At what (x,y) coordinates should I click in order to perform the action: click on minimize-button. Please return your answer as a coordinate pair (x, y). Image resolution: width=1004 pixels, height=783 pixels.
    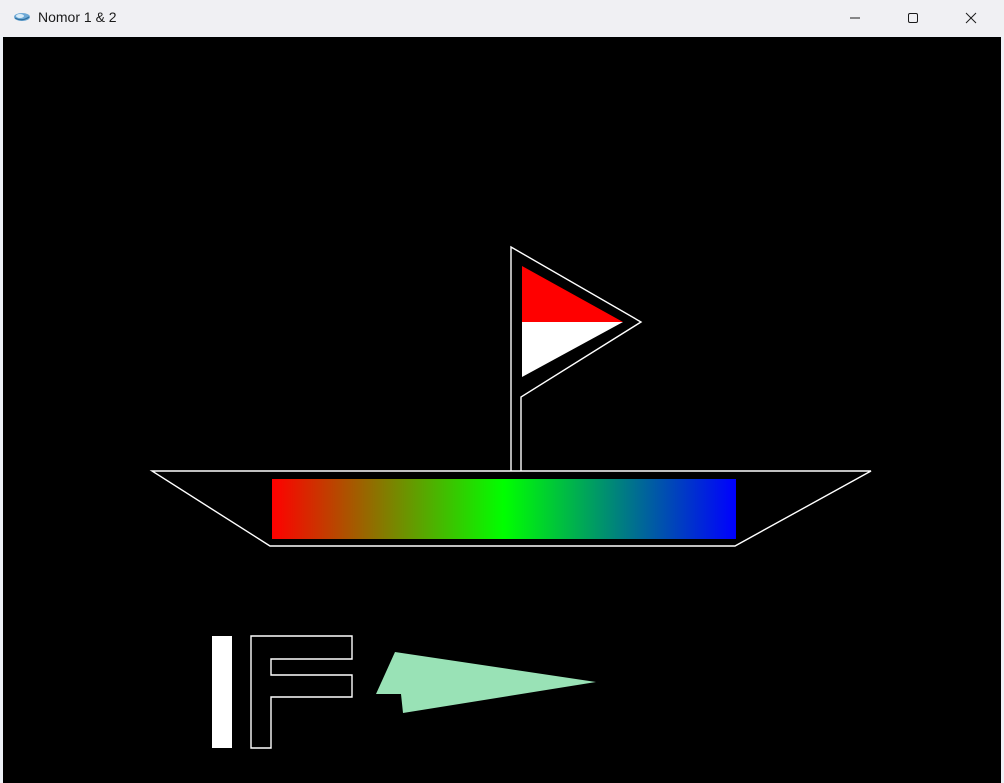
    Looking at the image, I should click on (855, 18).